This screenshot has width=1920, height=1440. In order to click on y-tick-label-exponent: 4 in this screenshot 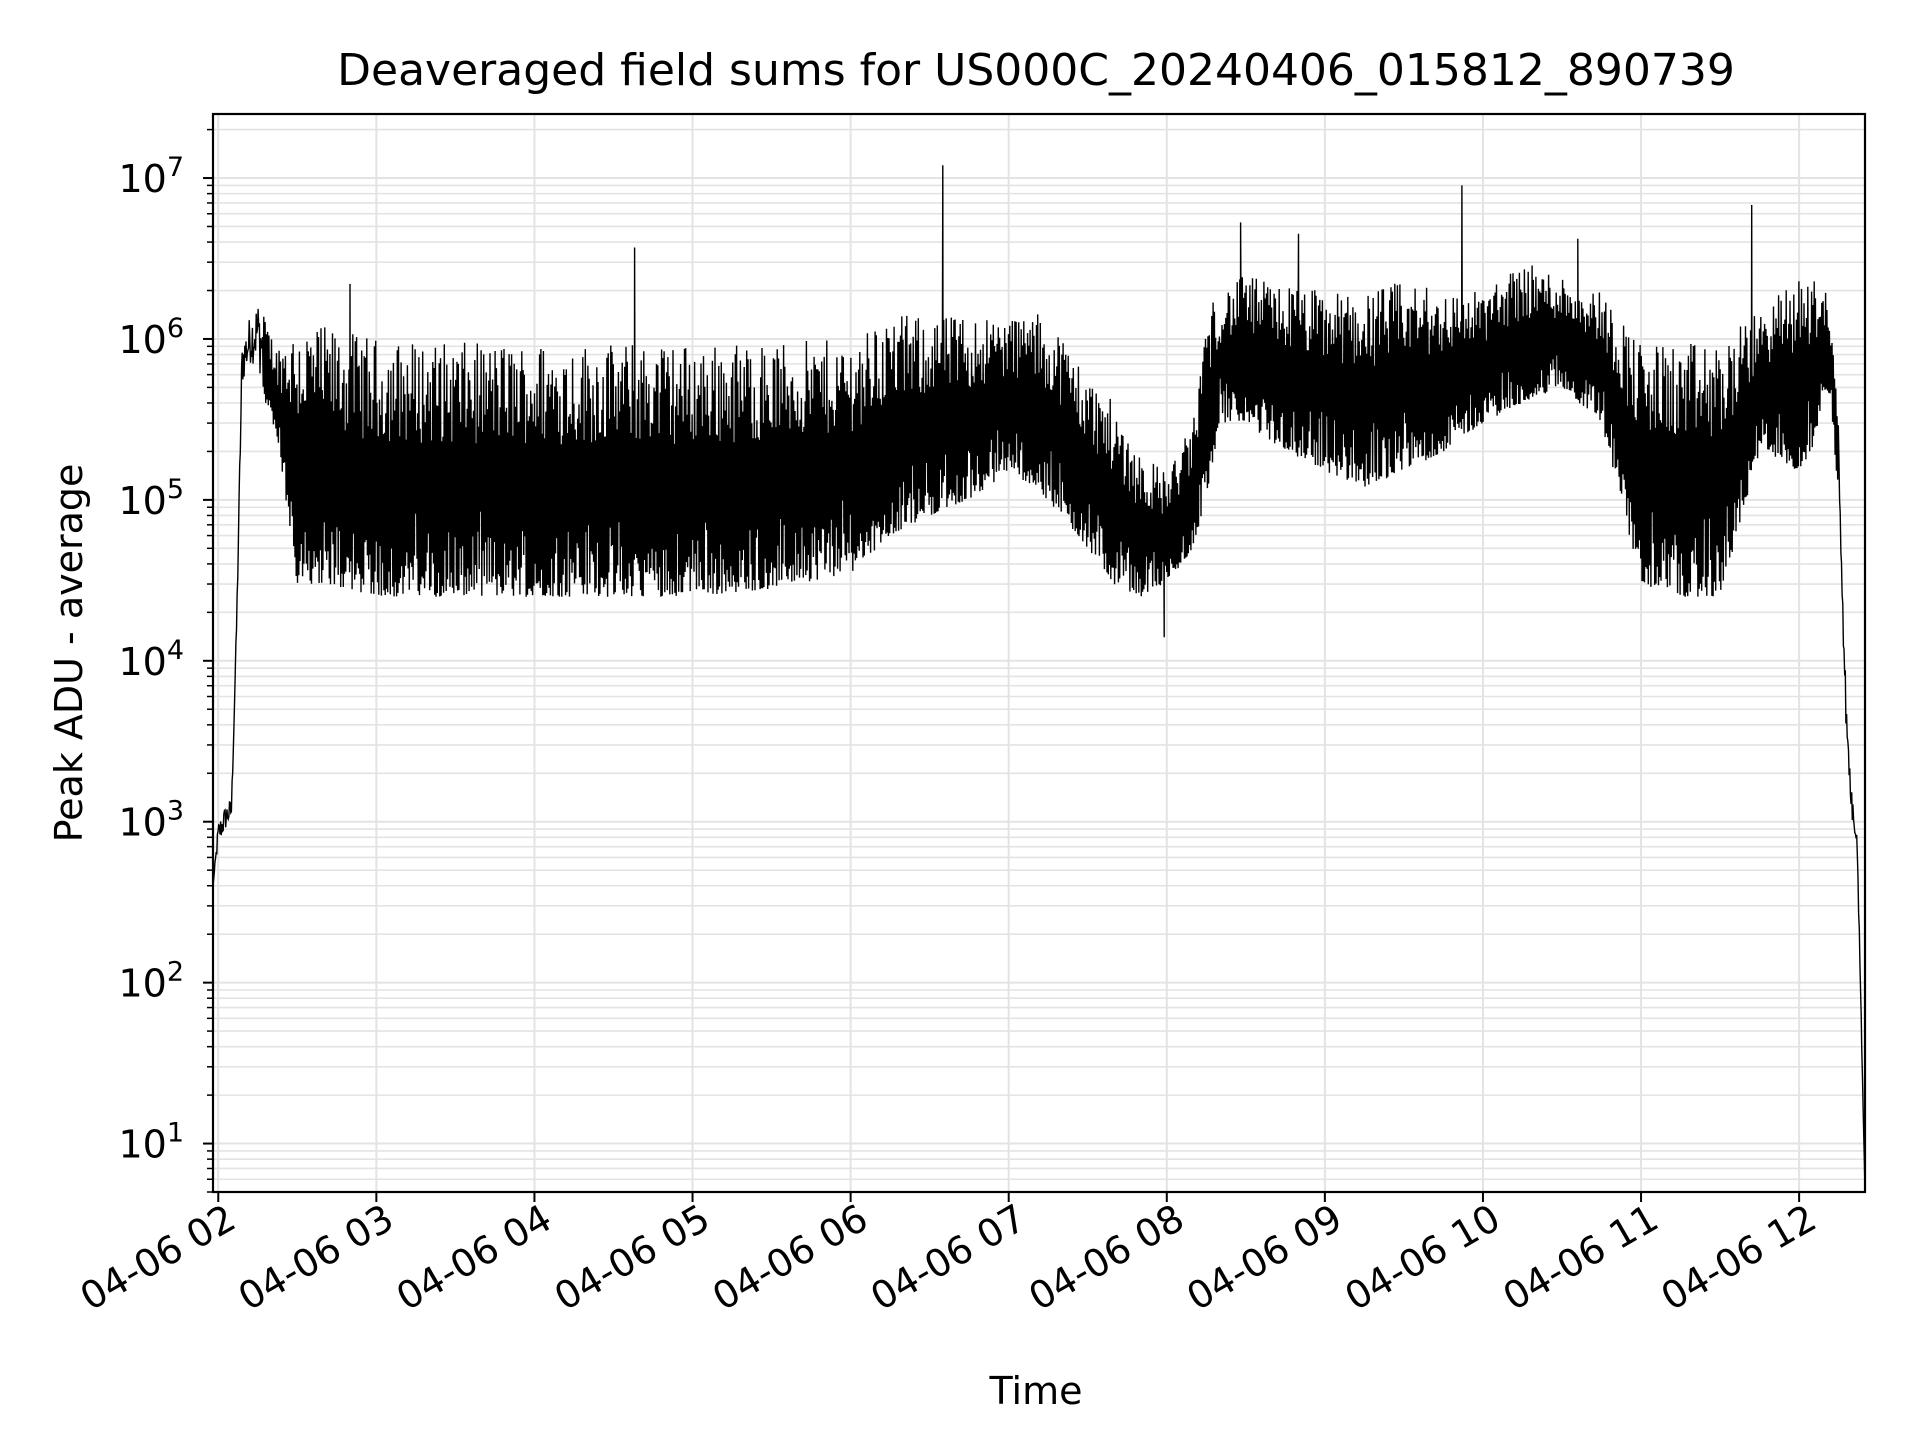, I will do `click(175, 650)`.